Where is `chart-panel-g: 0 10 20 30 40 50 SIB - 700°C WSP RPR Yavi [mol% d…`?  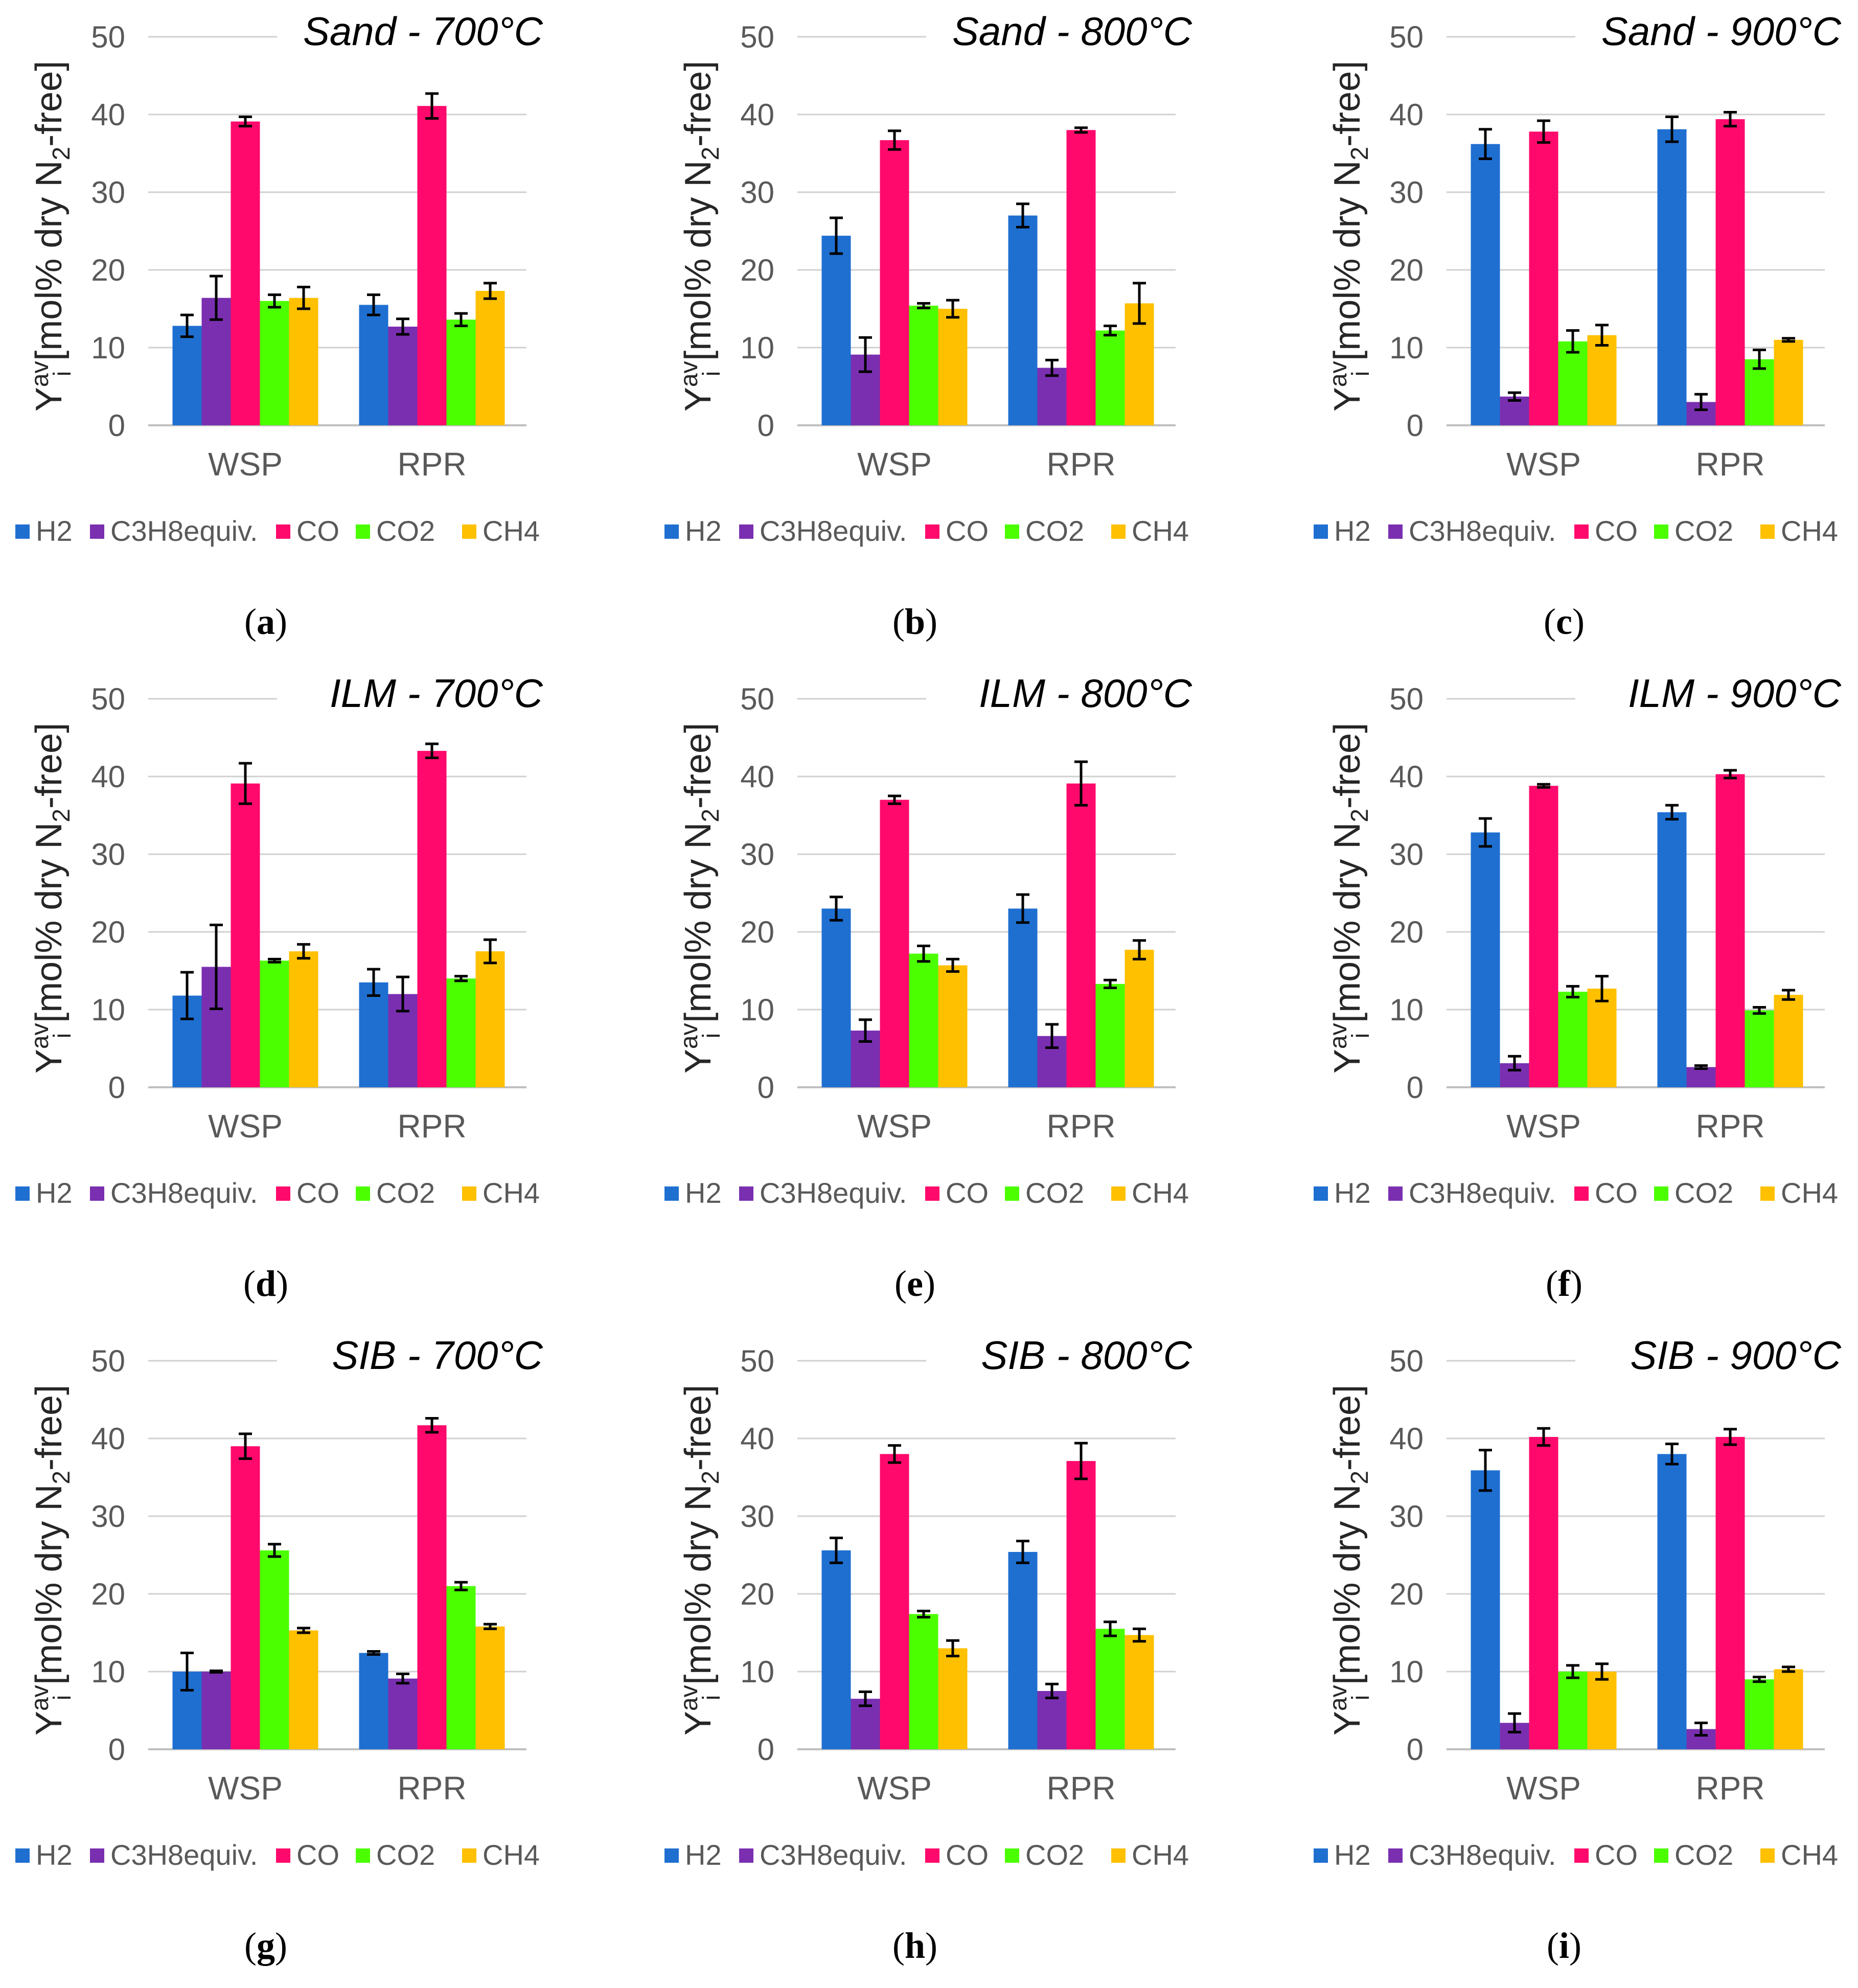 chart-panel-g: 0 10 20 30 40 50 SIB - 700°C WSP RPR Yavi [mol% d… is located at coordinates (279, 1648).